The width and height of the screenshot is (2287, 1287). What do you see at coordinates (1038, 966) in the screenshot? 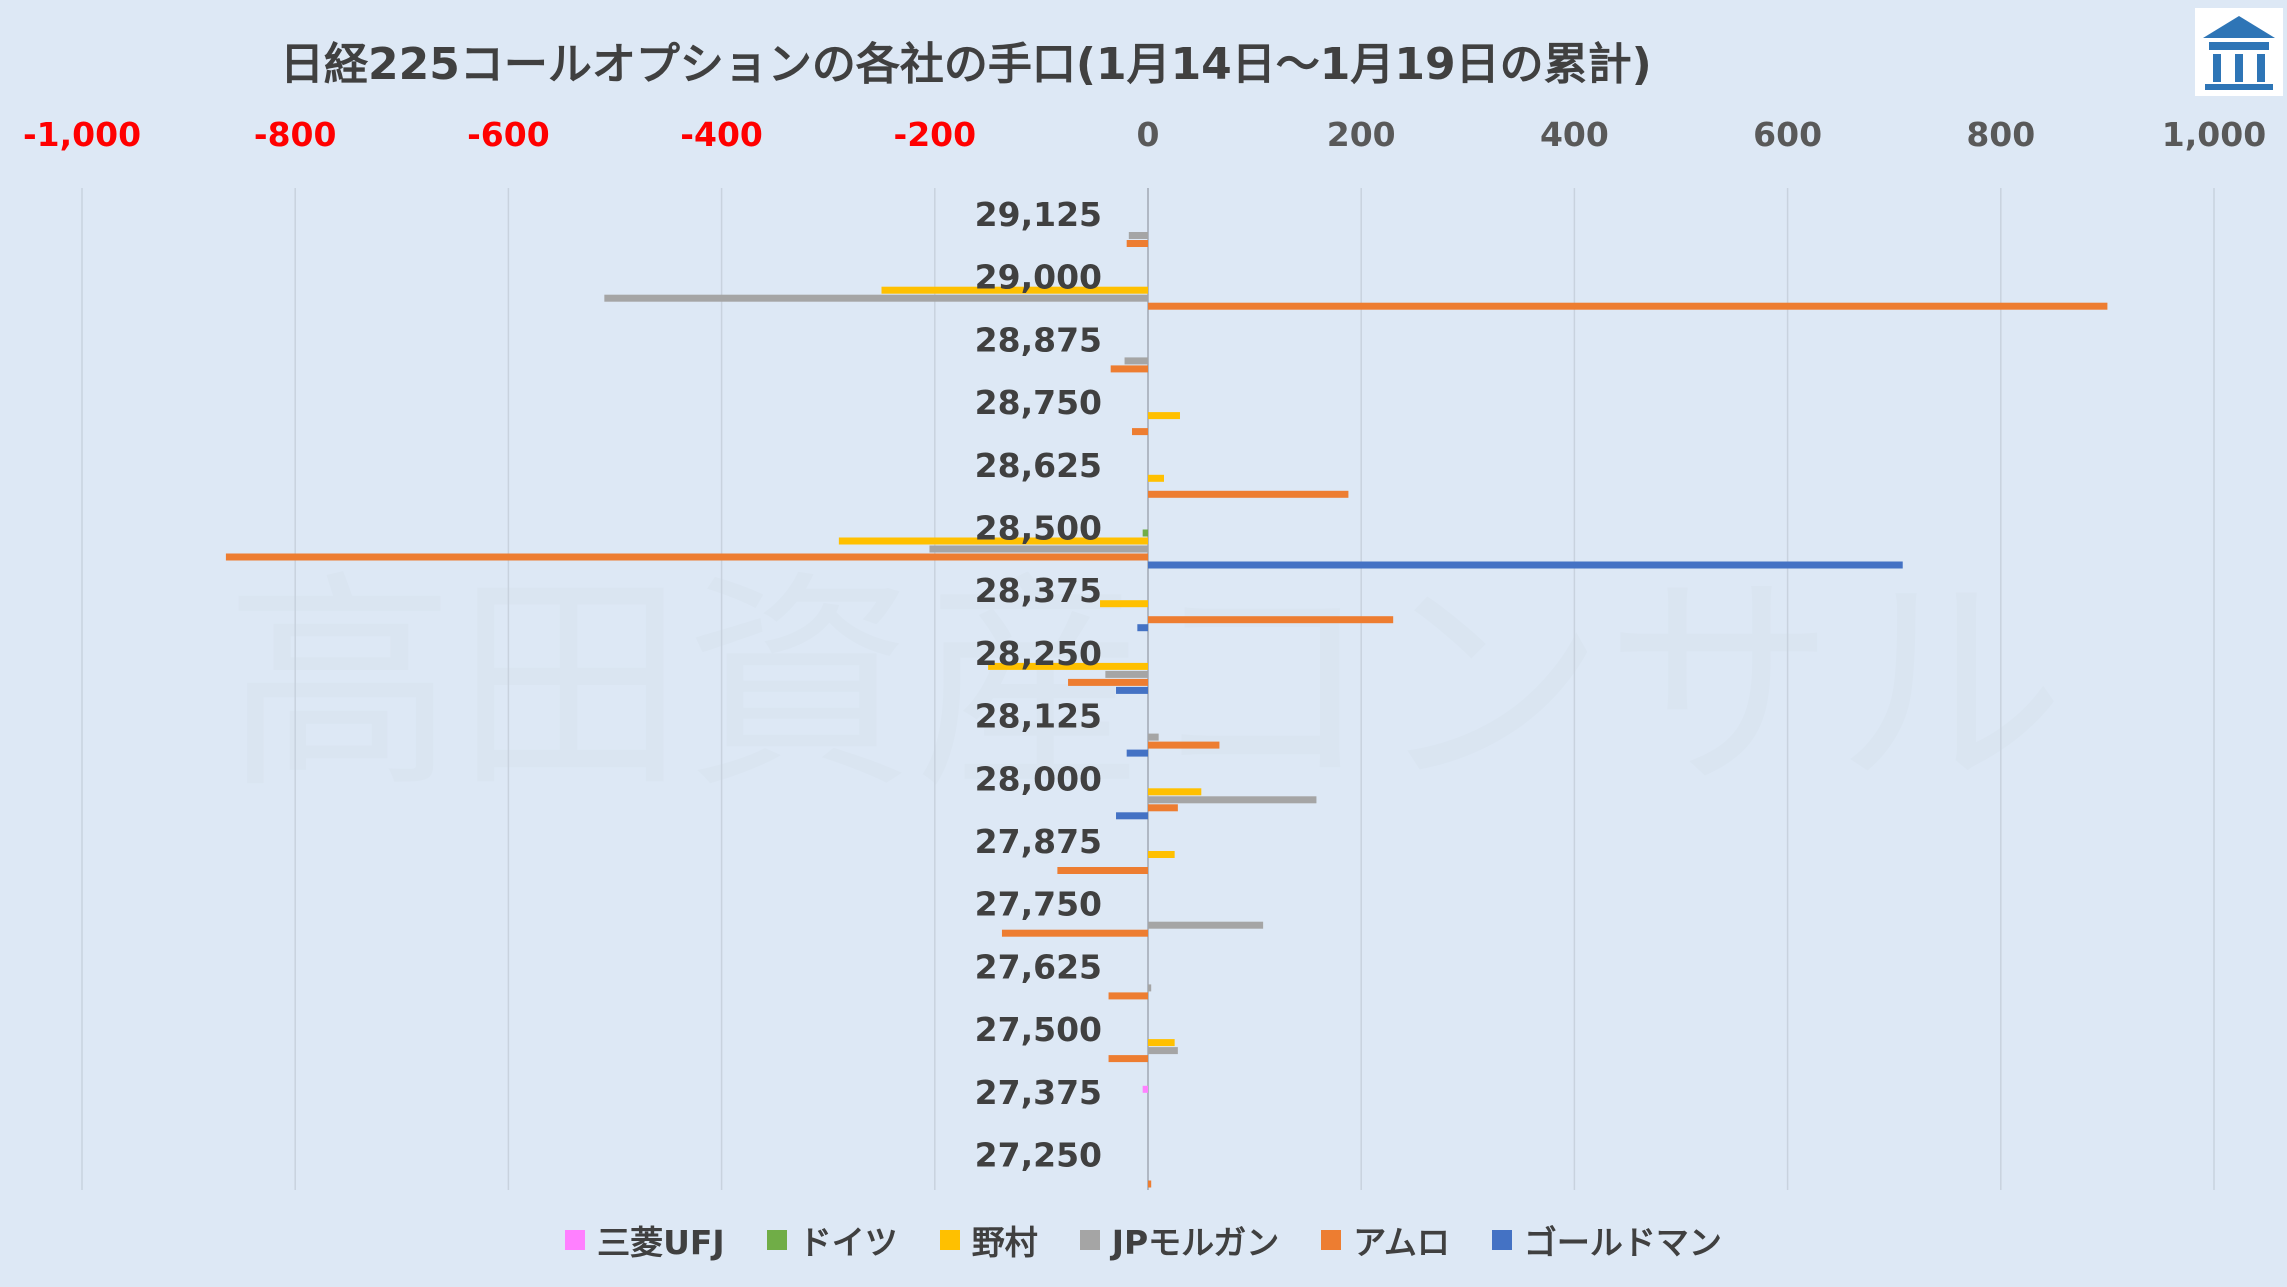
I see `category-label: 27,625` at bounding box center [1038, 966].